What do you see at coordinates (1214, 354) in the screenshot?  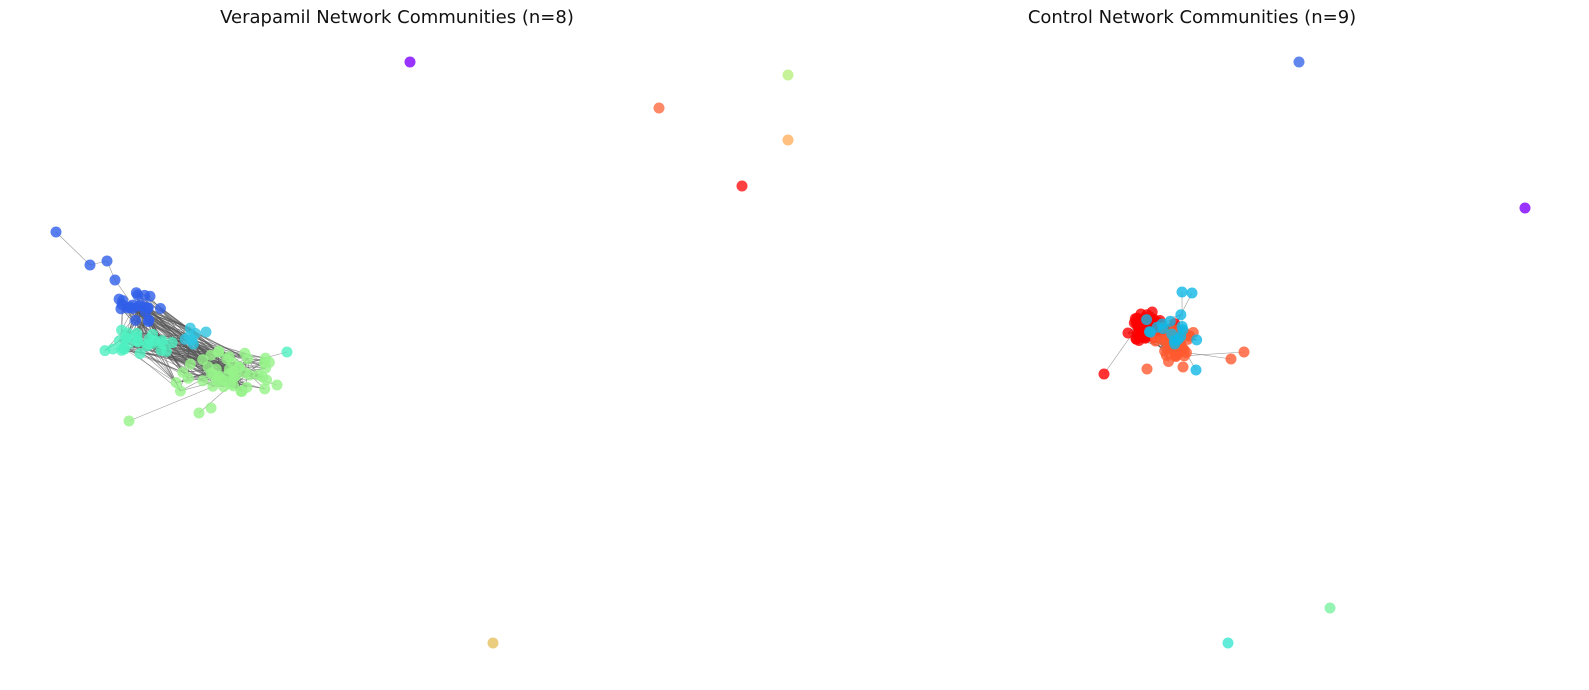 I see `control-edge` at bounding box center [1214, 354].